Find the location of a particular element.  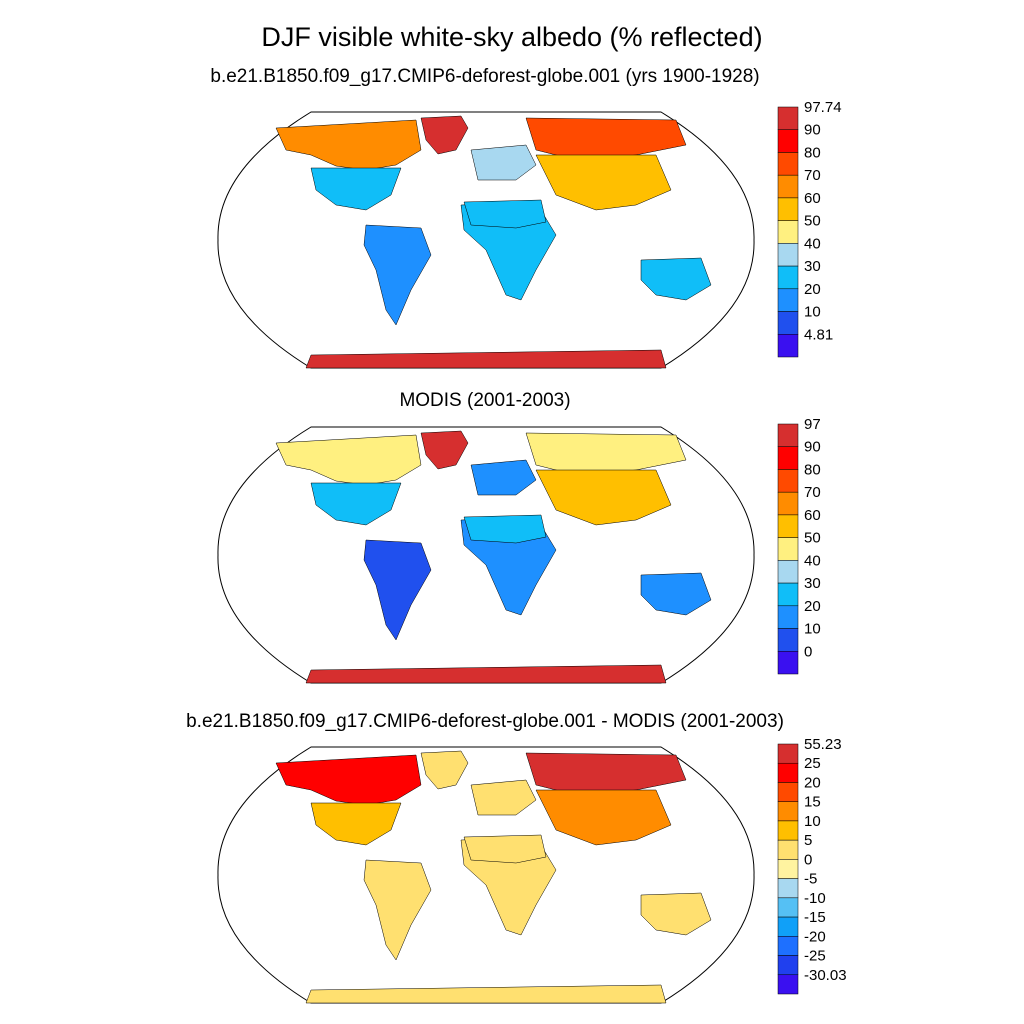

colorbar-tick-label: -5 is located at coordinates (810, 879).